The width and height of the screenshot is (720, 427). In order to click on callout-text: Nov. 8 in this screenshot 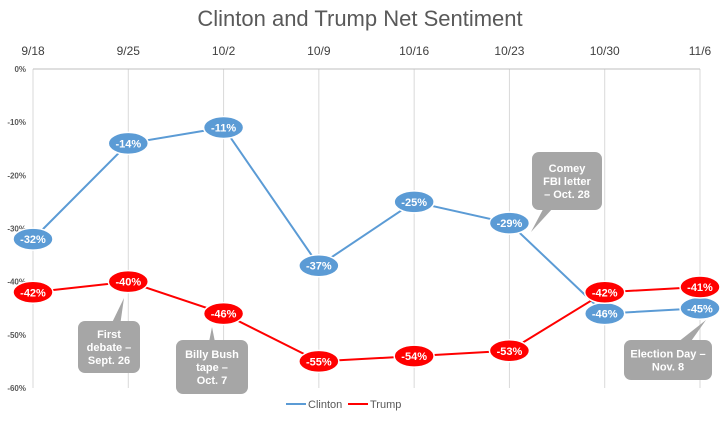, I will do `click(668, 368)`.